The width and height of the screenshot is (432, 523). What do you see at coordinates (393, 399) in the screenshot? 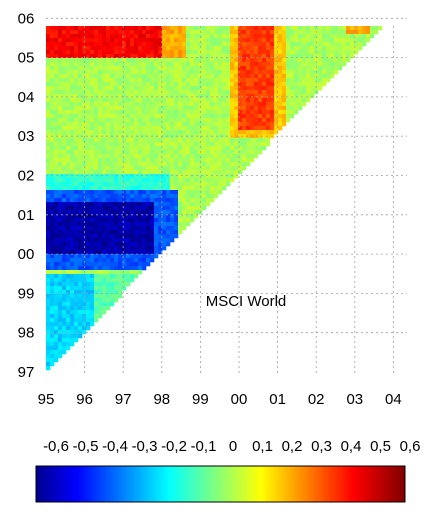
I see `x-tick-label: 04` at bounding box center [393, 399].